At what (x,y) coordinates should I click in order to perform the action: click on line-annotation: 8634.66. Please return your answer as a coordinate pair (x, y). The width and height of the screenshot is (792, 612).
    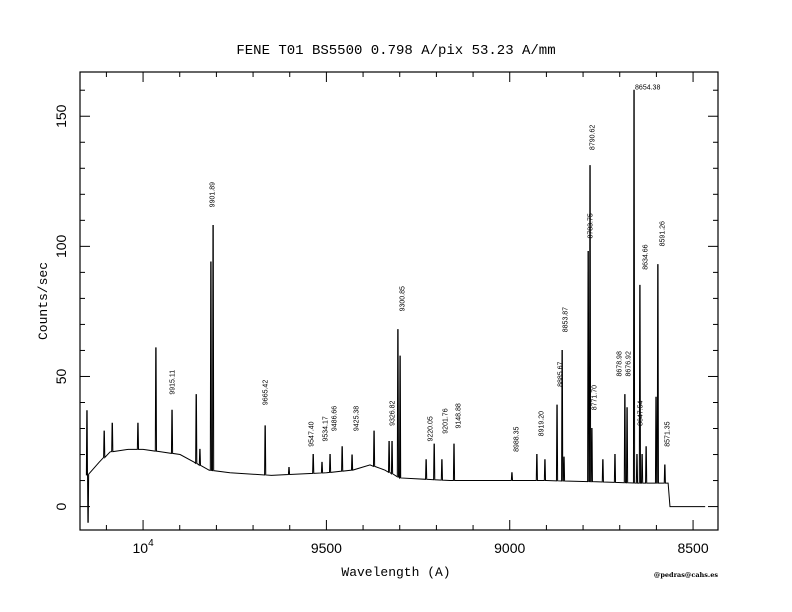
    Looking at the image, I should click on (646, 256).